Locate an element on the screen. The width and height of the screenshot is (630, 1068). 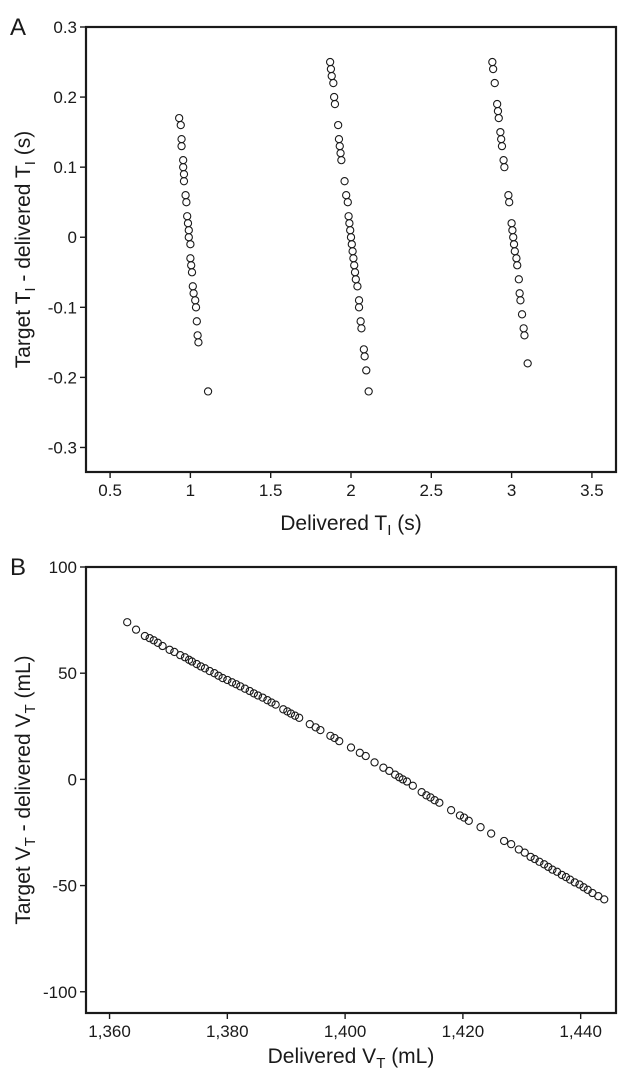
x-tick-label: 3.5 is located at coordinates (592, 490).